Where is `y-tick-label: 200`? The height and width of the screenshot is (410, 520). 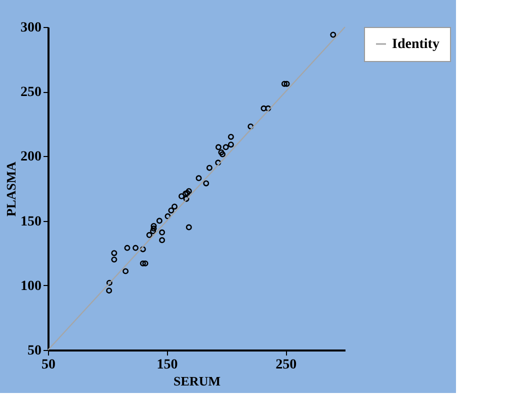 y-tick-label: 200 is located at coordinates (31, 157).